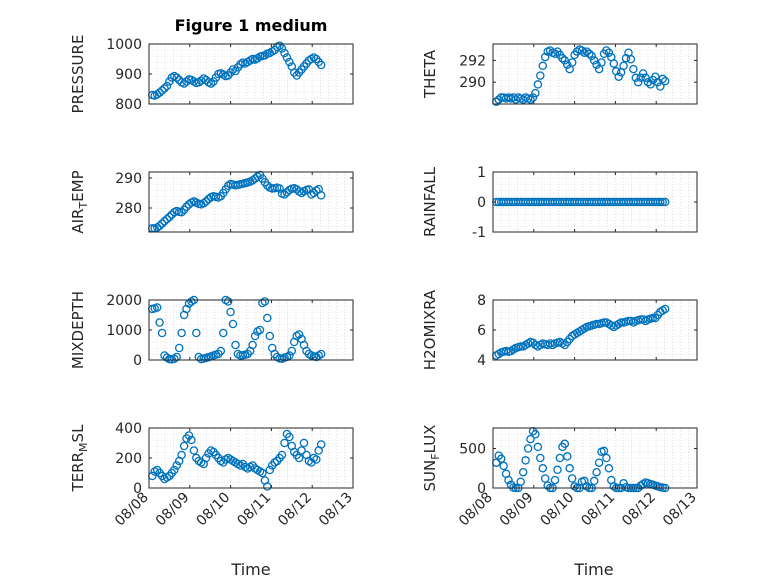 Image resolution: width=778 pixels, height=583 pixels. I want to click on y-tick-label: 8, so click(481, 301).